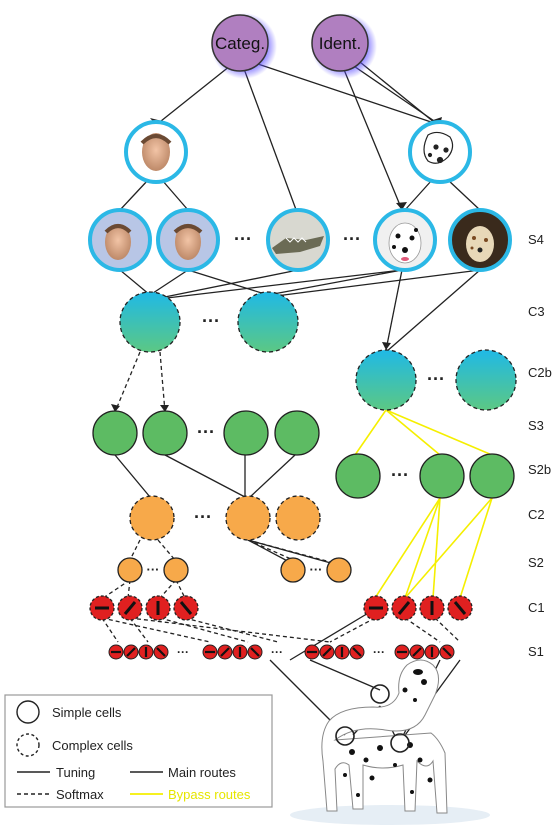 The width and height of the screenshot is (559, 839). I want to click on ident-label: Ident., so click(340, 43).